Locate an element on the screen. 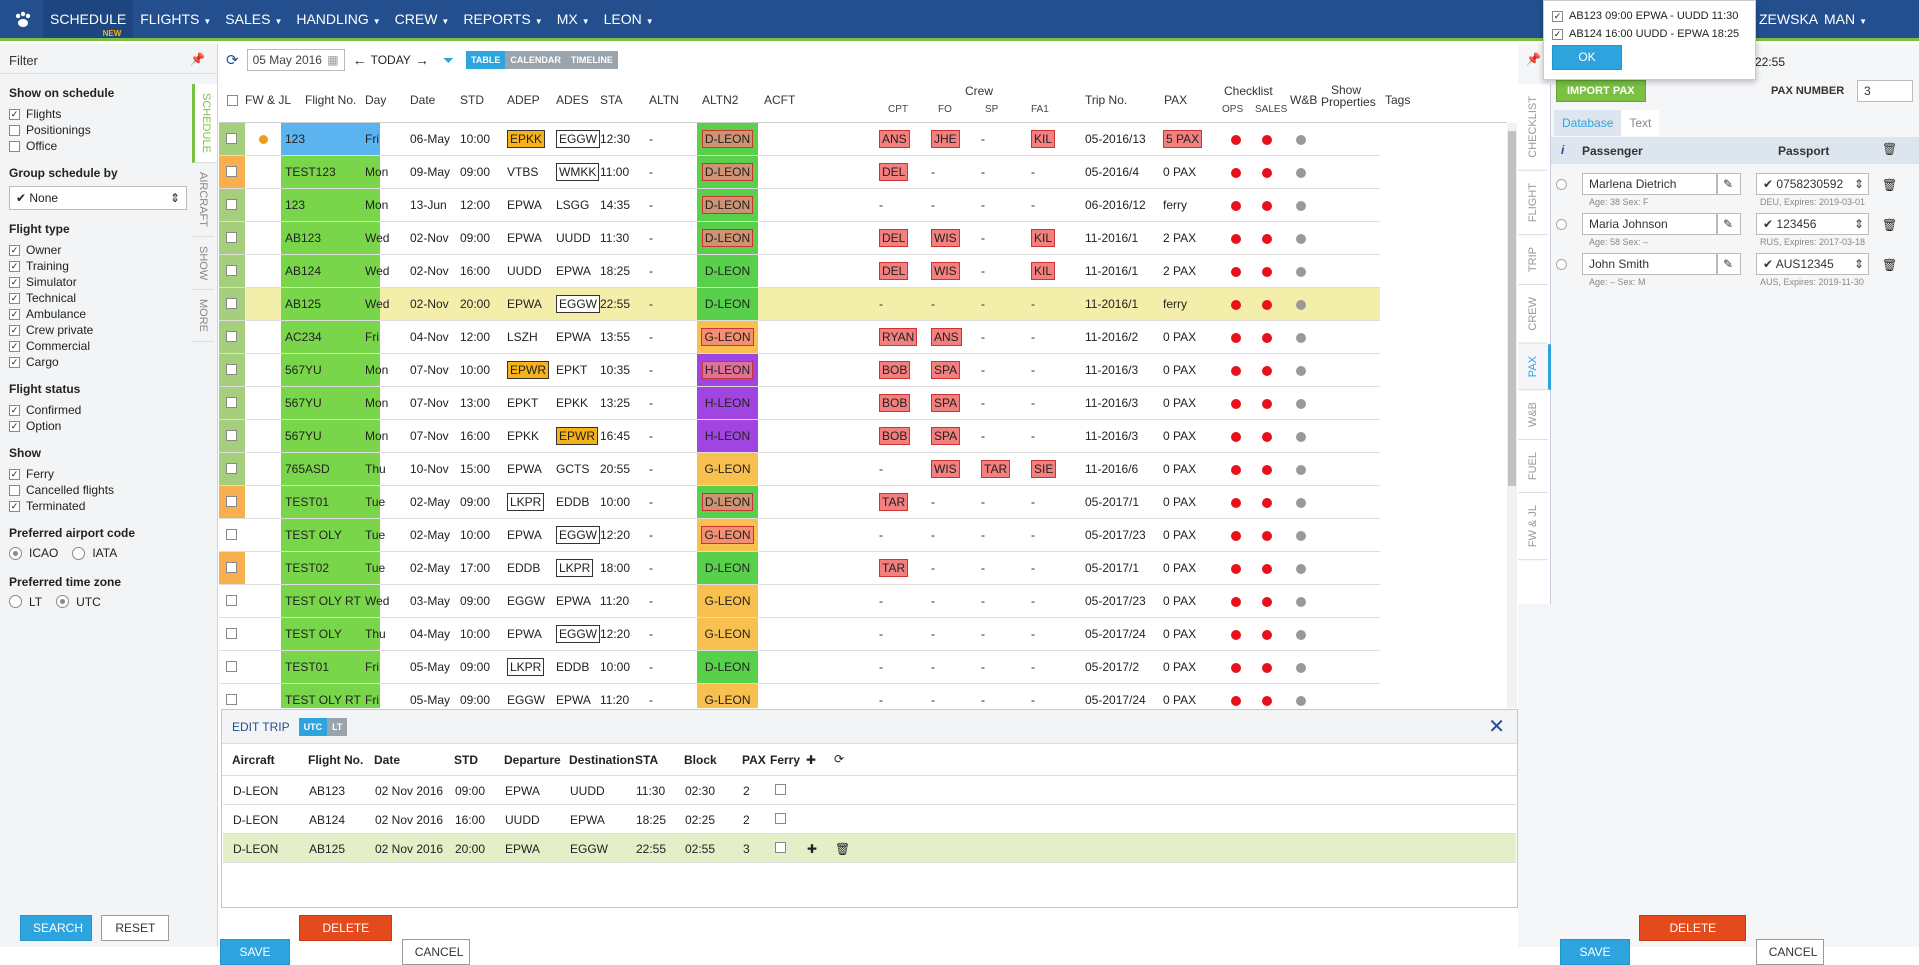 This screenshot has width=1919, height=965. tz-utc-button: UTC is located at coordinates (313, 726).